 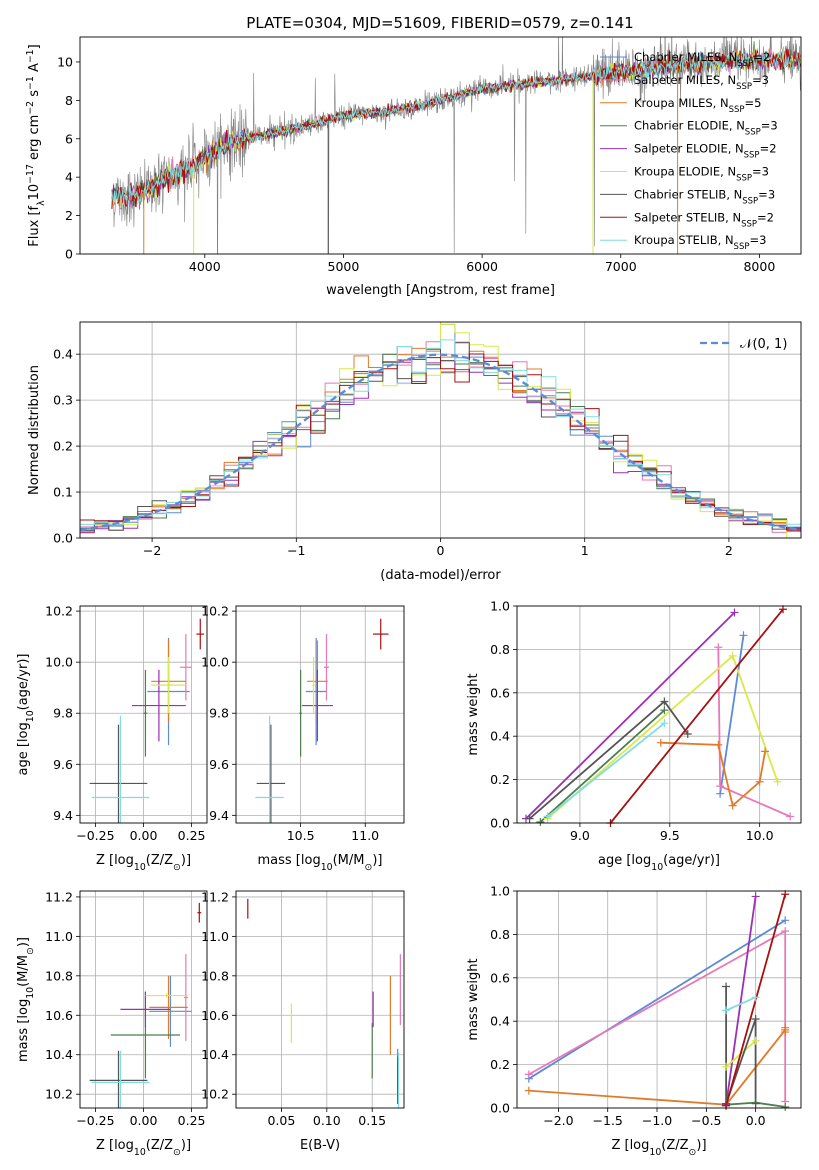 I want to click on x-axis-label: E(B-V), so click(x=320, y=1145).